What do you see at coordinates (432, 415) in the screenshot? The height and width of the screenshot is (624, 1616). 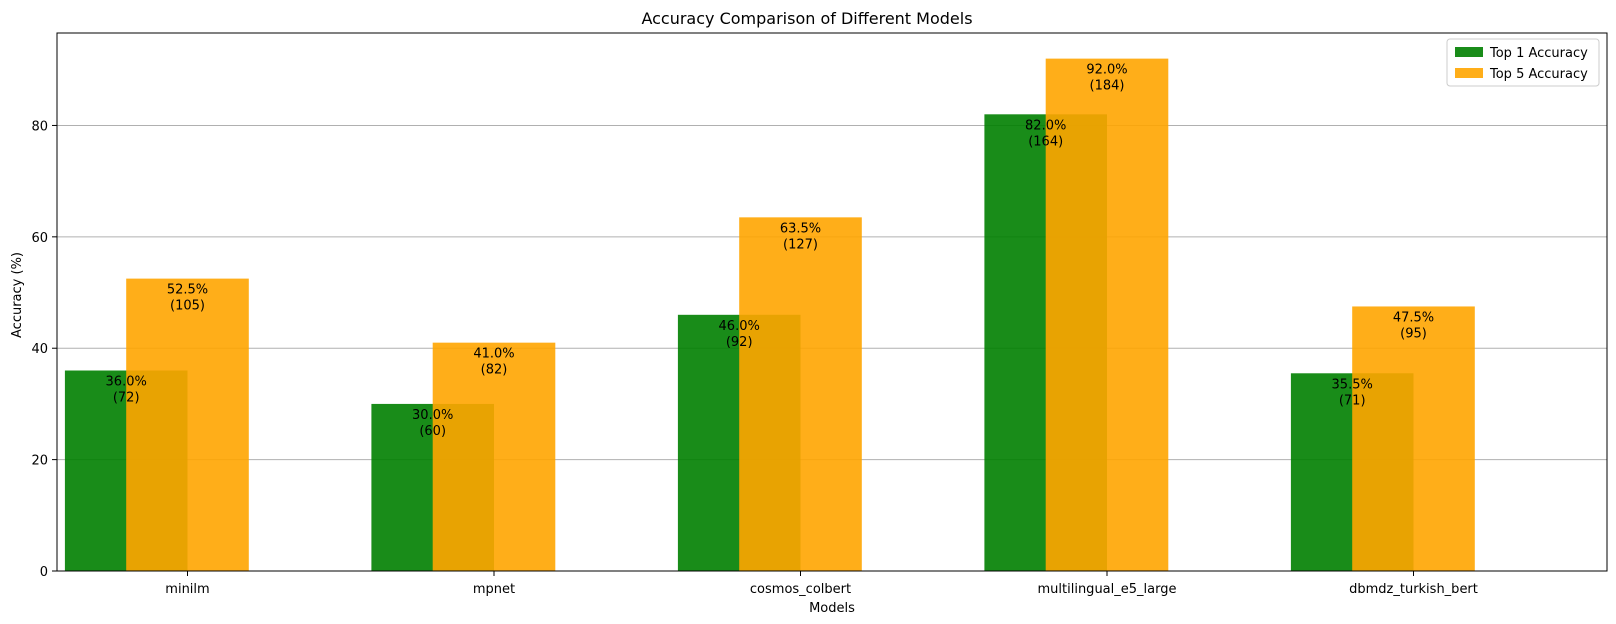 I see `data-label-percent: 30.0%` at bounding box center [432, 415].